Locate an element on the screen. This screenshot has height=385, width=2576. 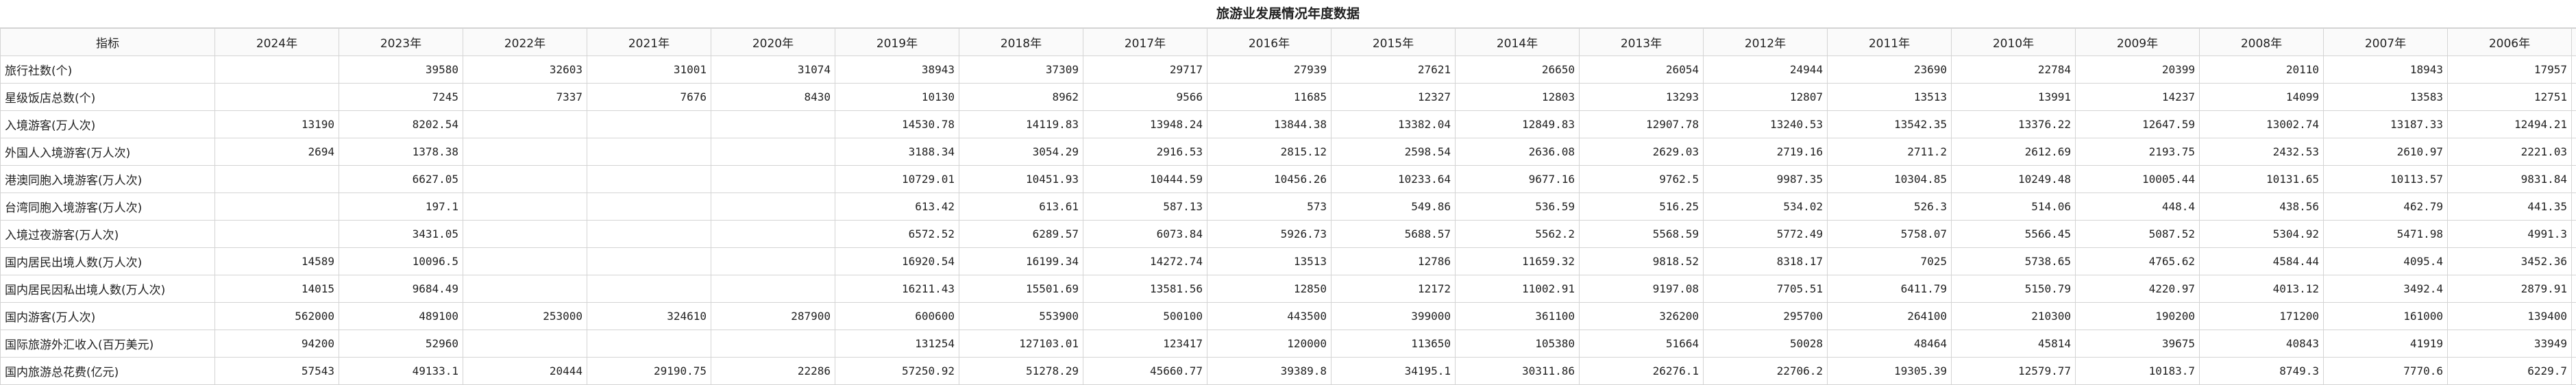
table-cell: 600600 is located at coordinates (897, 316).